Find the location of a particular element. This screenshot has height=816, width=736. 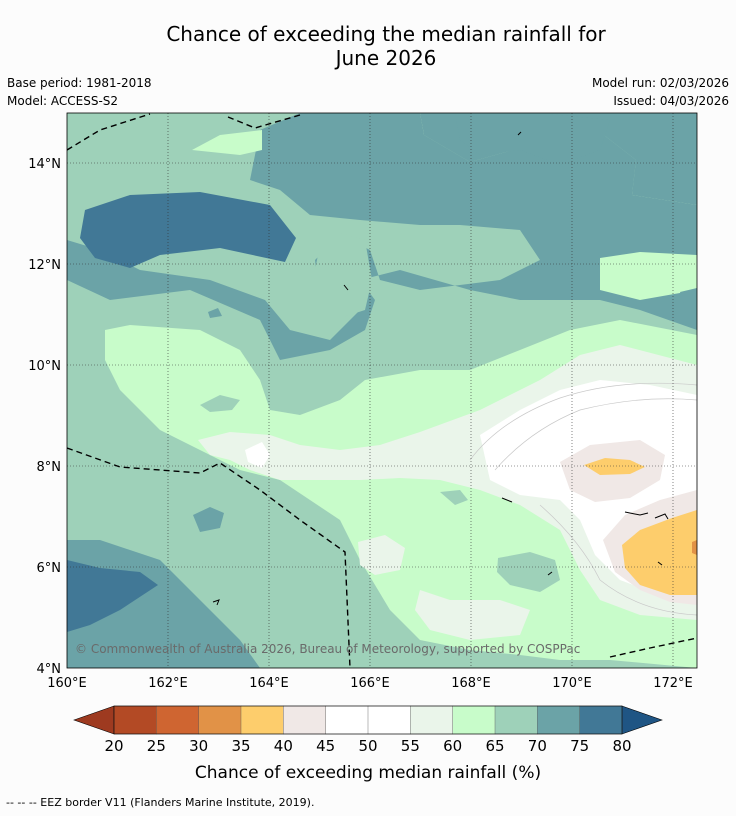

contour-a is located at coordinates (583, 421).